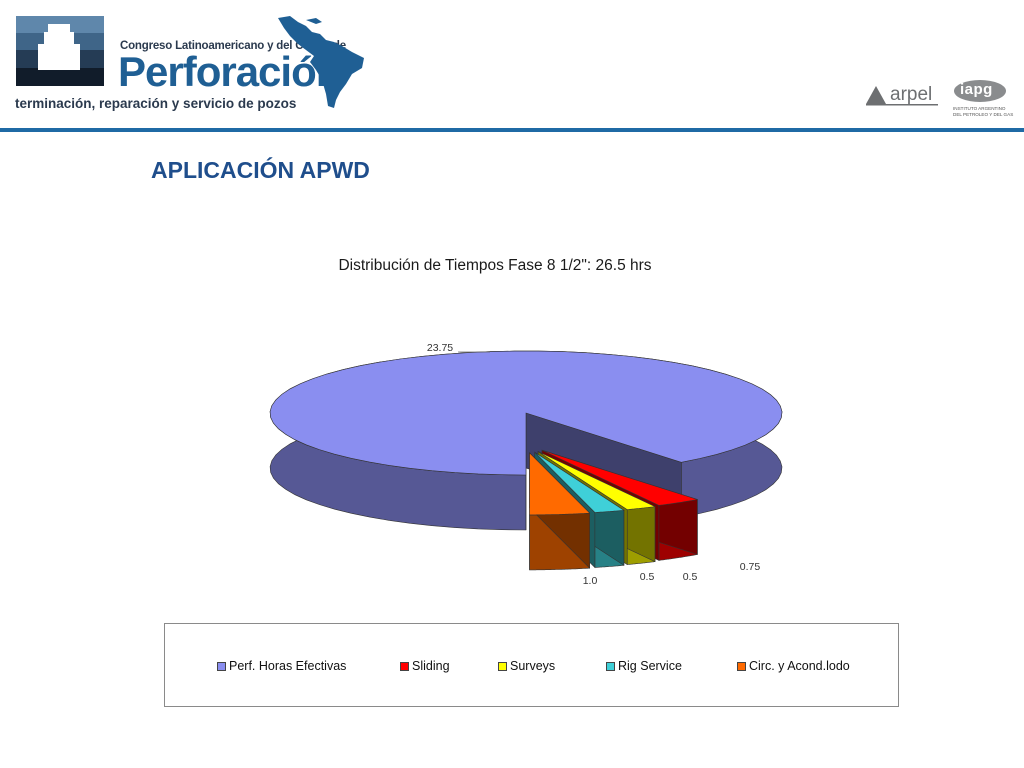 This screenshot has height=768, width=1024. Describe the element at coordinates (233, 46) in the screenshot. I see `congress-subtitle: Congreso Latinoamericano y del Caribe de` at that location.